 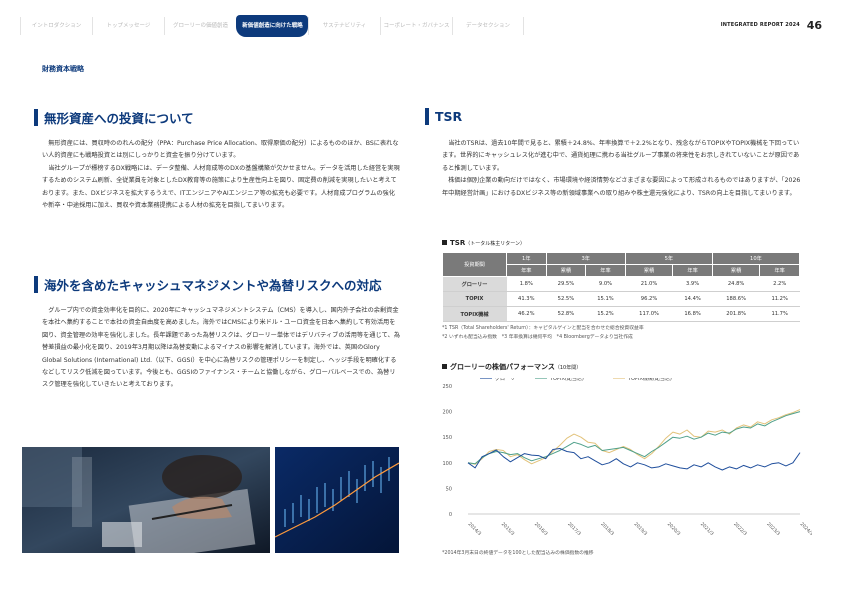 What do you see at coordinates (773, 529) in the screenshot?
I see `x-tick-label: 2023/3` at bounding box center [773, 529].